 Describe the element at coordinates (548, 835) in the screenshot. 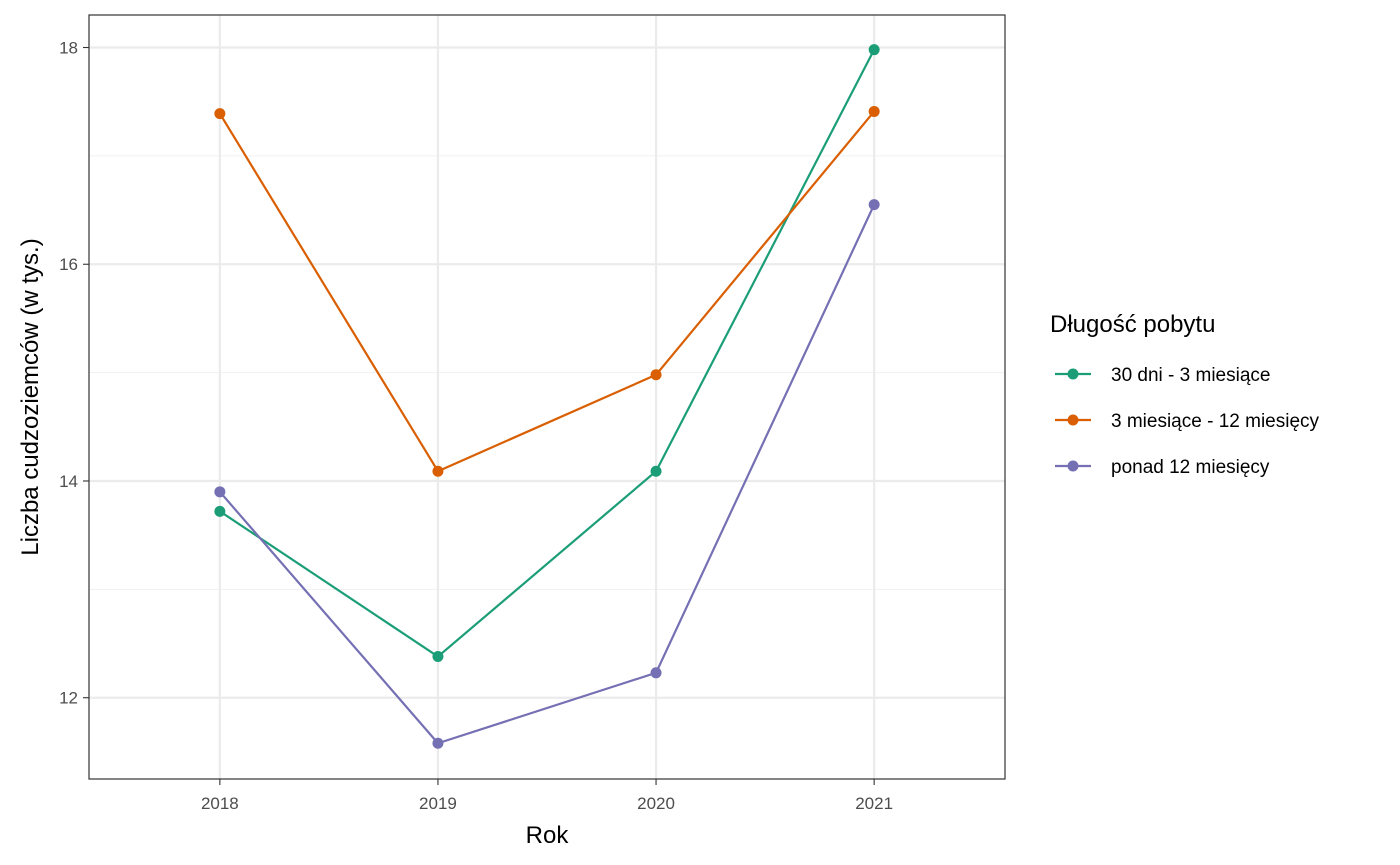

I see `x-axis-title: Rok` at that location.